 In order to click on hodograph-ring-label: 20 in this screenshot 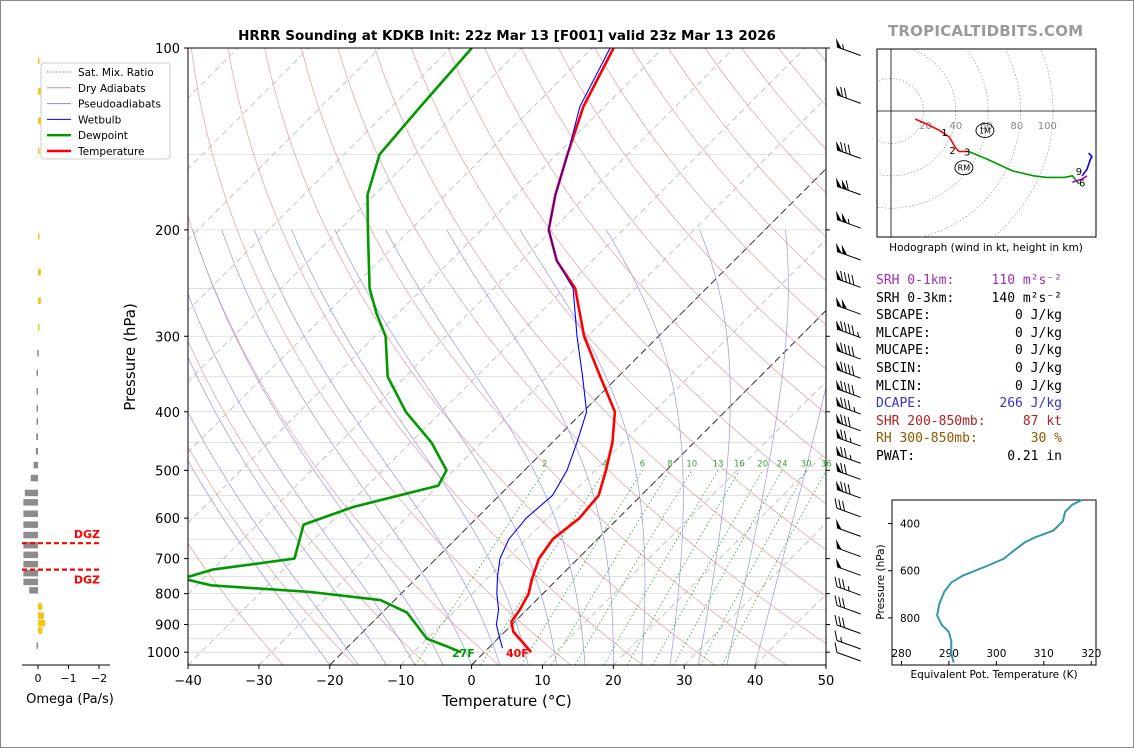, I will do `click(925, 126)`.